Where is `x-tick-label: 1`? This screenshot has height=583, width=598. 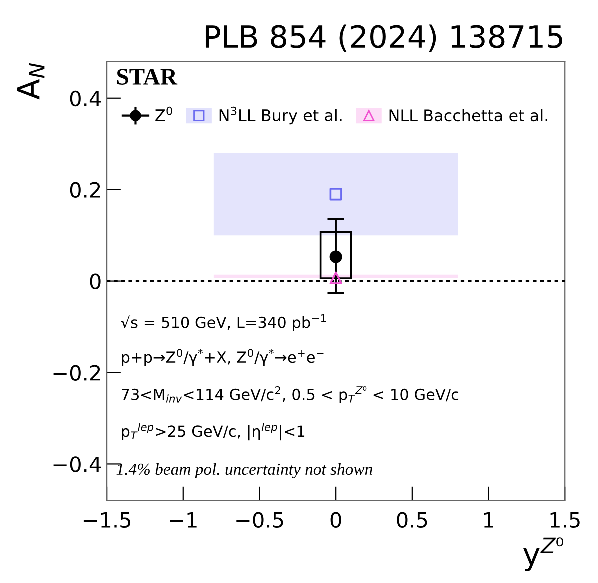
x-tick-label: 1 is located at coordinates (489, 520).